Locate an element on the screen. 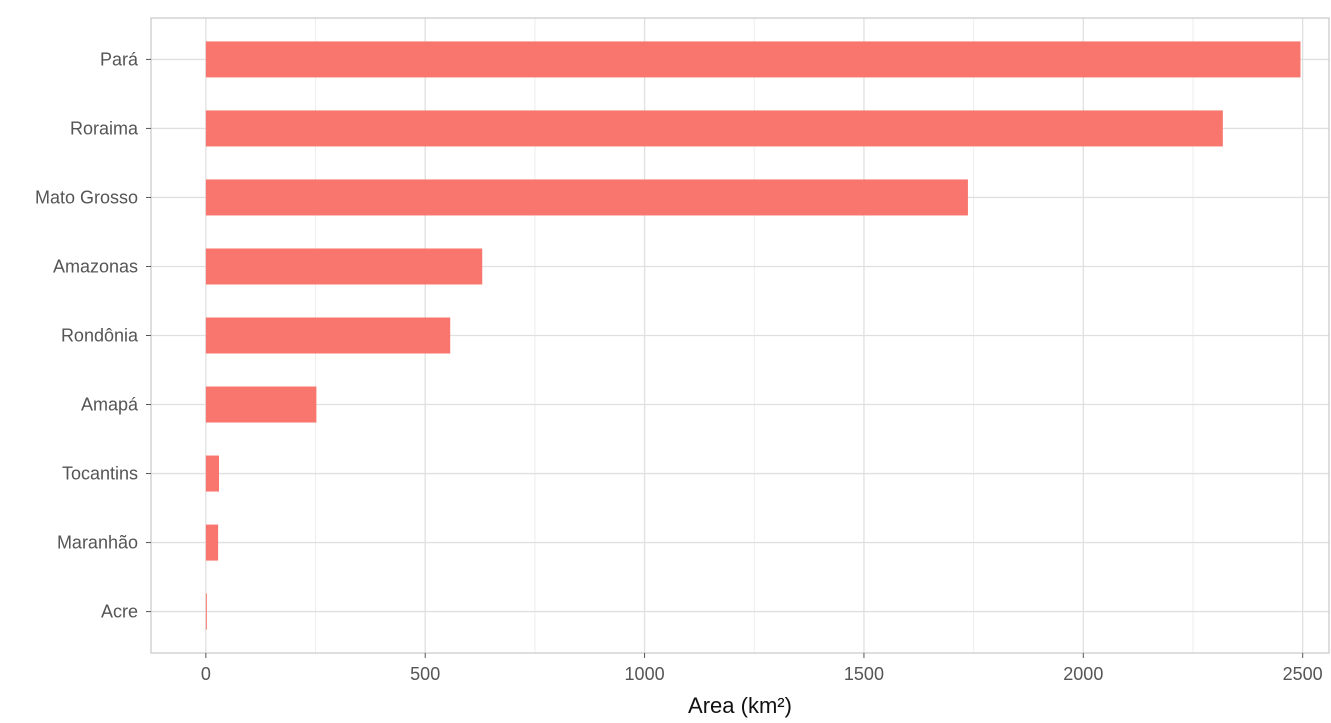 Image resolution: width=1331 pixels, height=723 pixels. x-tick-label: 2000 is located at coordinates (1083, 674).